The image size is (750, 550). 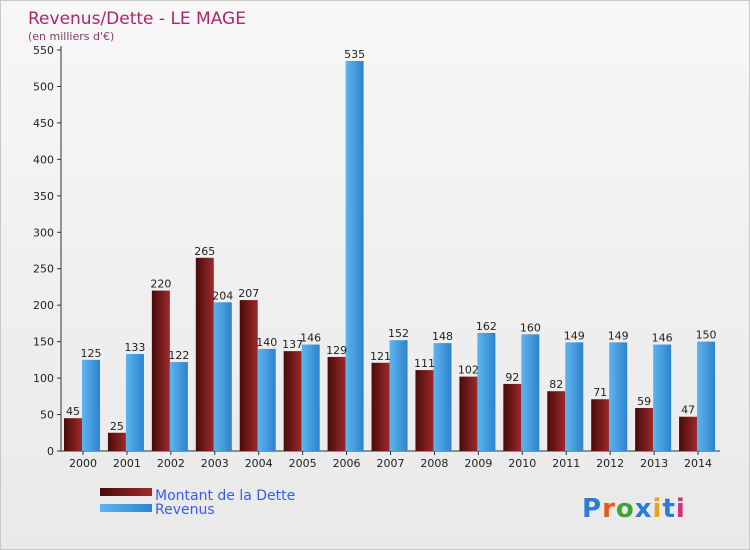 What do you see at coordinates (303, 463) in the screenshot?
I see `x-tick-label-2005: 2005` at bounding box center [303, 463].